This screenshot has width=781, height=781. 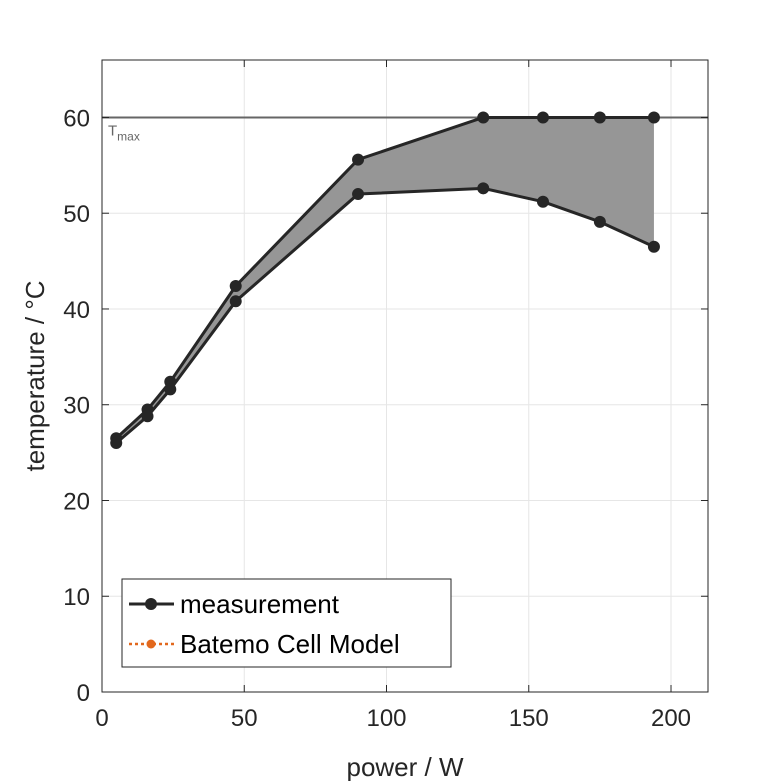 I want to click on y-tick-label: 30, so click(x=76, y=406).